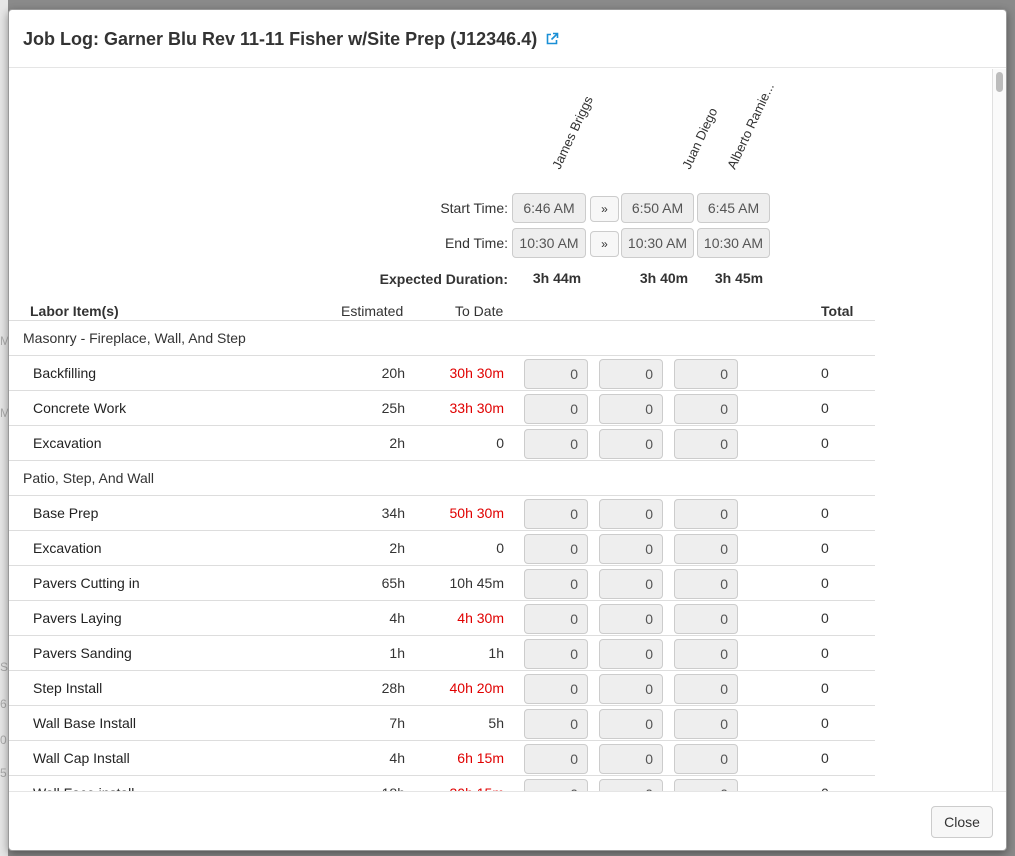 The image size is (1015, 856). Describe the element at coordinates (552, 40) in the screenshot. I see `external-link-icon` at that location.